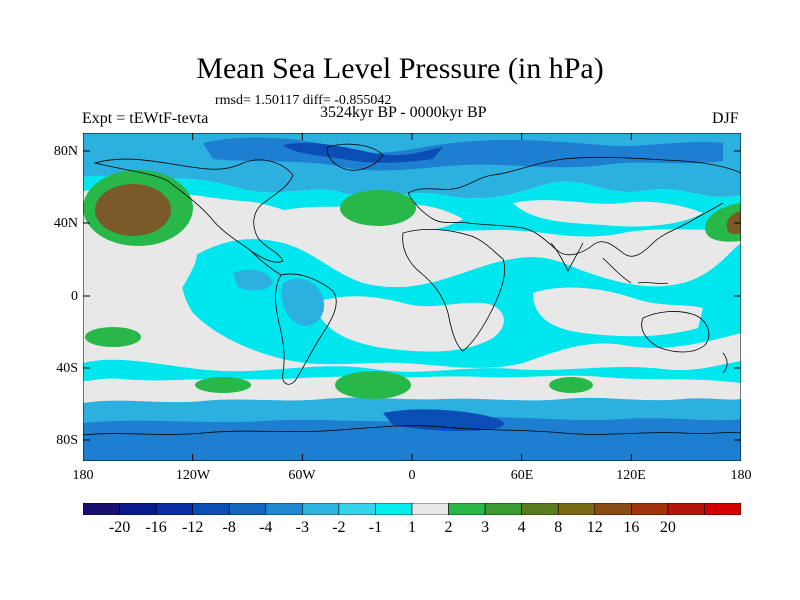 This screenshot has width=800, height=600. I want to click on north-atlantic-green, so click(378, 208).